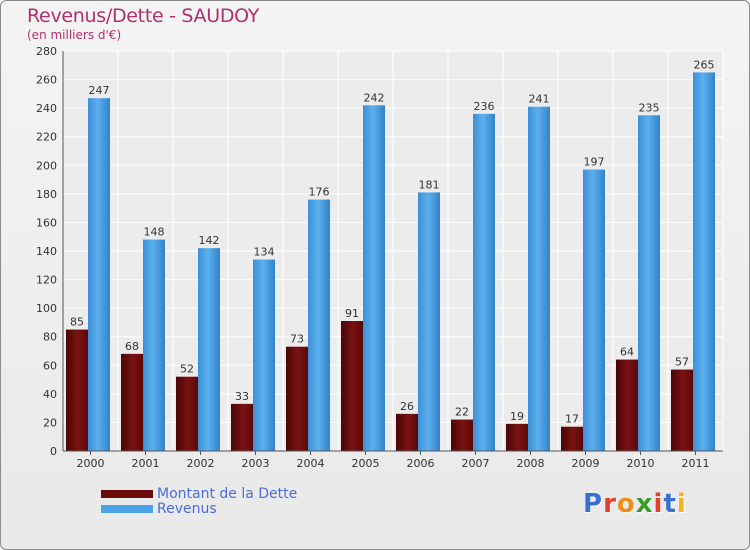 This screenshot has height=550, width=750. Describe the element at coordinates (209, 240) in the screenshot. I see `data-label-revenus: 142` at that location.